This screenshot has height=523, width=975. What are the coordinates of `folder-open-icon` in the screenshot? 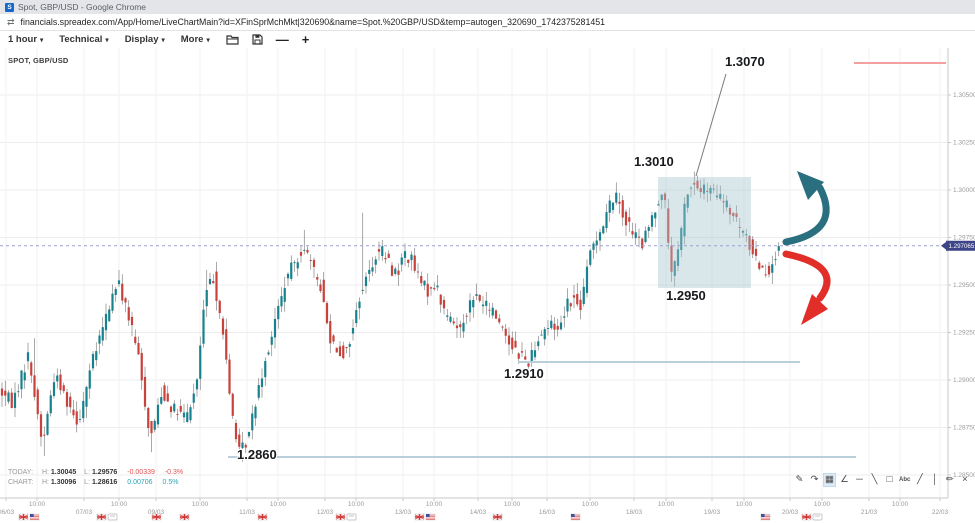 It's located at (232, 40).